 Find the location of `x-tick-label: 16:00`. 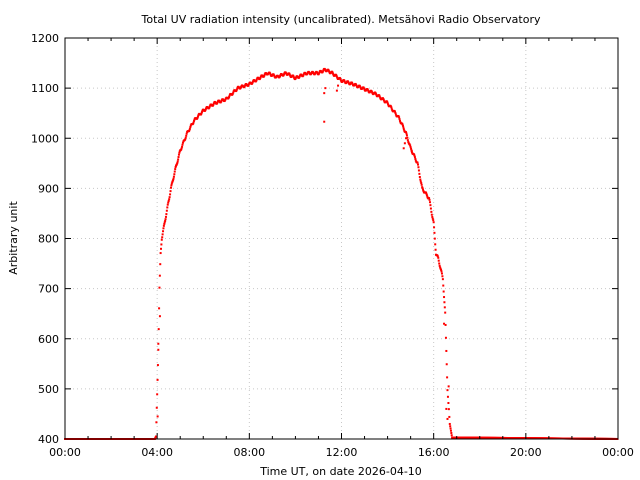

x-tick-label: 16:00 is located at coordinates (434, 452).